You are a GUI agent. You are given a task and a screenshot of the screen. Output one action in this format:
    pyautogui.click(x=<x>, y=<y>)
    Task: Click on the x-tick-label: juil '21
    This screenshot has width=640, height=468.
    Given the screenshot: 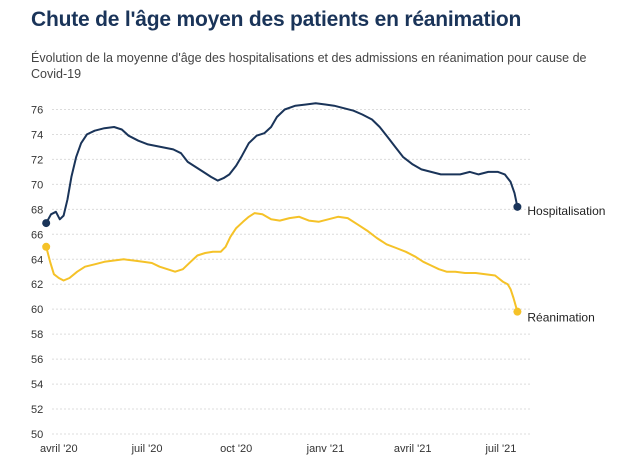 What is the action you would take?
    pyautogui.click(x=500, y=449)
    